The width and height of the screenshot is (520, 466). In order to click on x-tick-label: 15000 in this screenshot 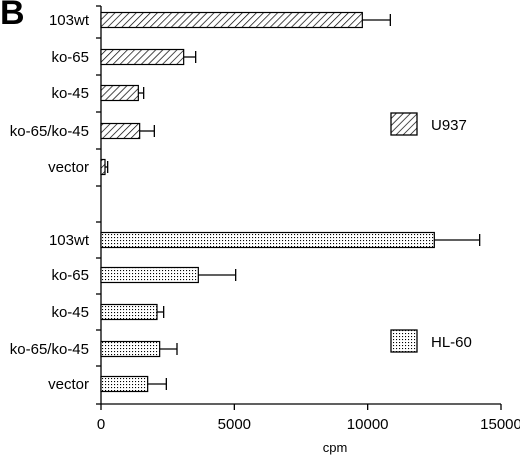, I will do `click(500, 424)`.